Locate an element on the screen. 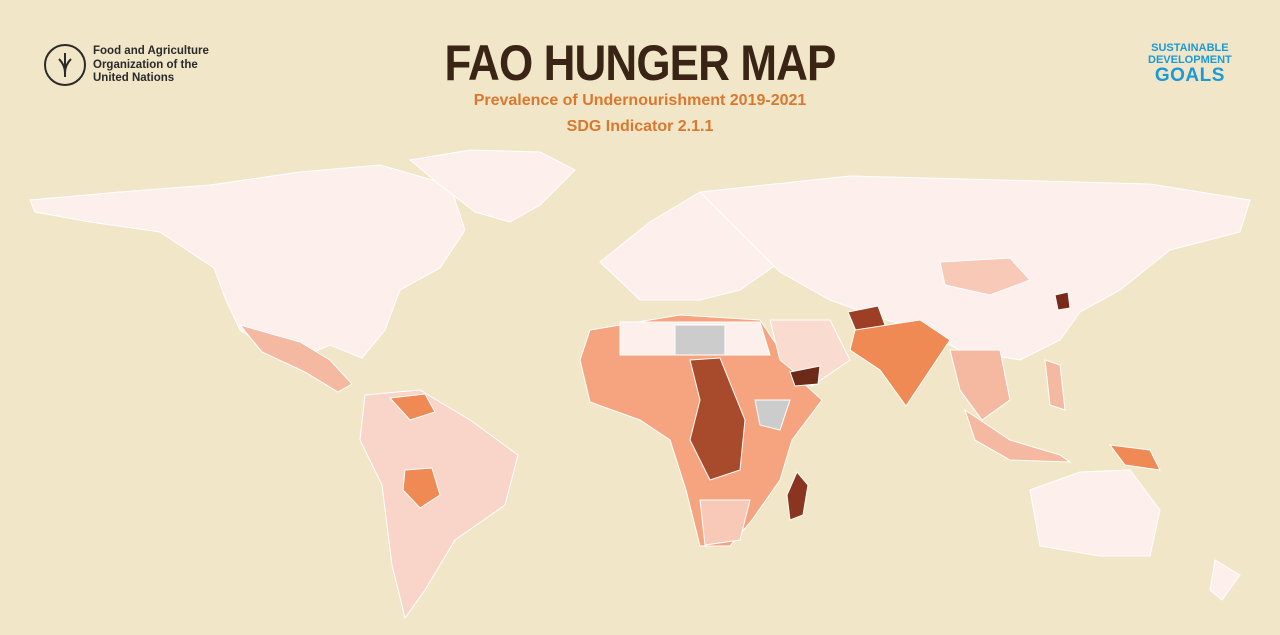 This screenshot has height=635, width=1280. sdg-logo: SUSTAINABLE DEVELOPMENT GOALS is located at coordinates (1190, 64).